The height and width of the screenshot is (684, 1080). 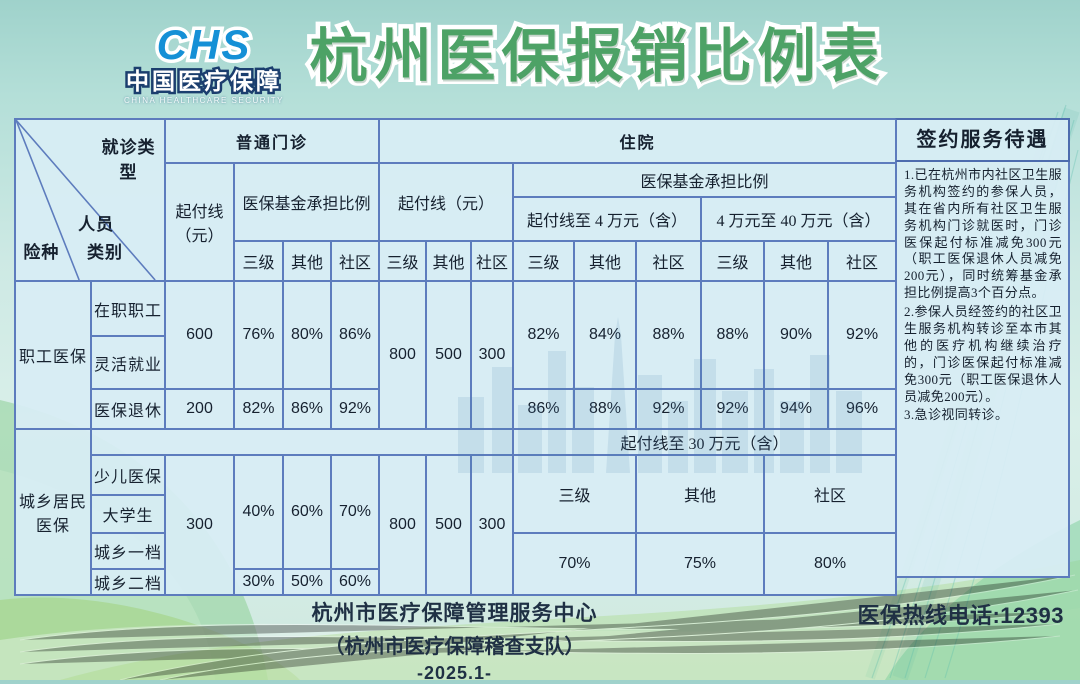 What do you see at coordinates (355, 261) in the screenshot?
I see `header-op-community: 社区` at bounding box center [355, 261].